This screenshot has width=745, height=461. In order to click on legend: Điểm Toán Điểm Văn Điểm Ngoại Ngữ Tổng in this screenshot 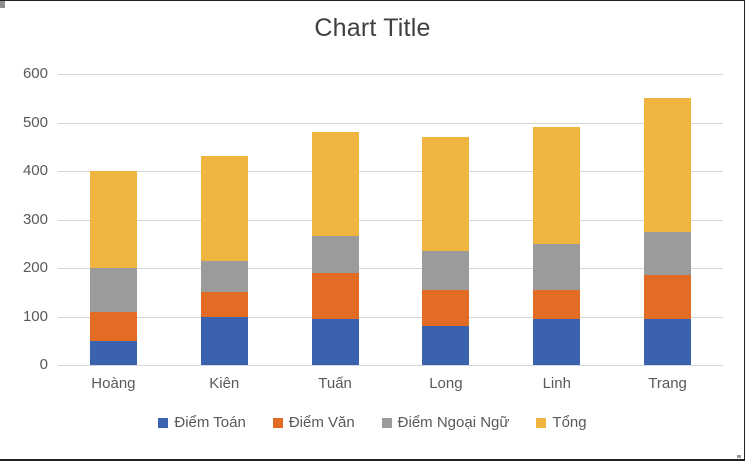, I will do `click(372, 422)`.